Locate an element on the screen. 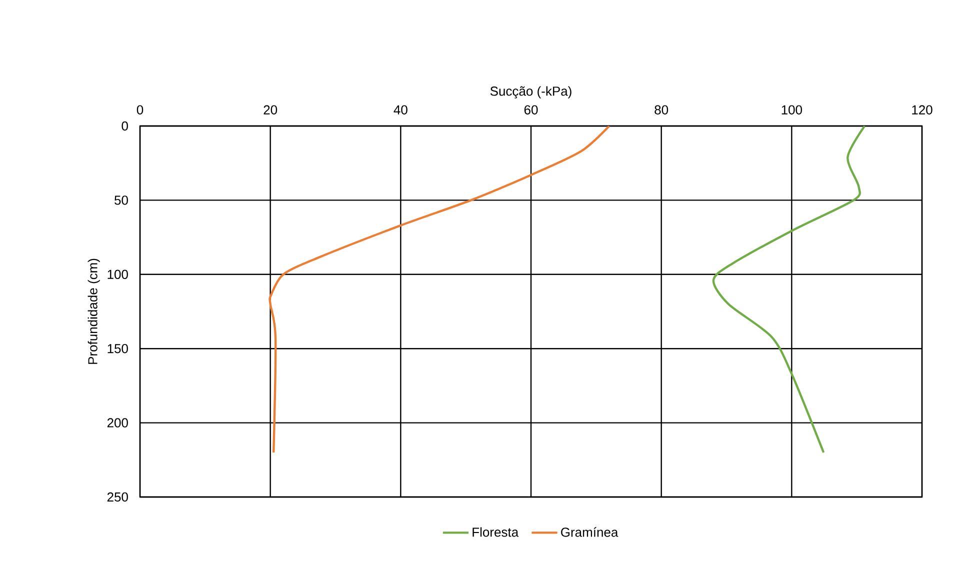 The image size is (959, 578). legend-label: Gramínea is located at coordinates (589, 532).